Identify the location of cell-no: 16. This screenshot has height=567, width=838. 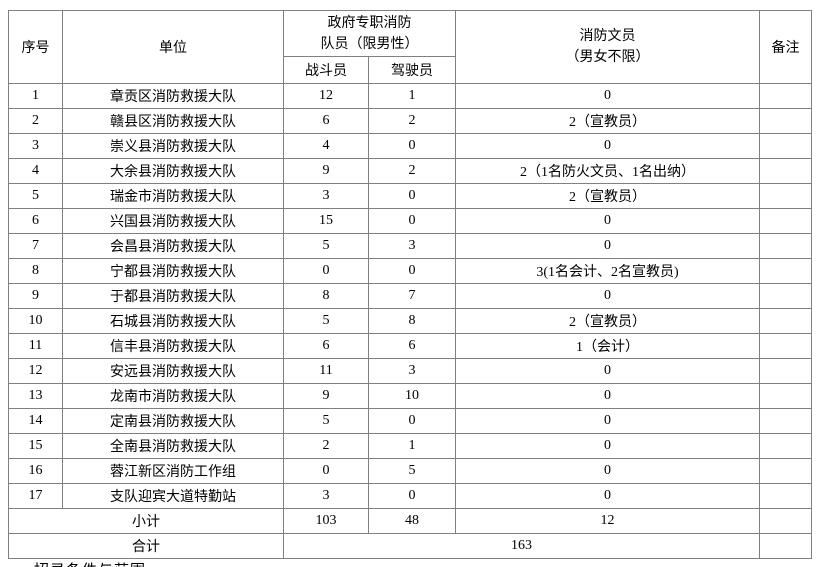
(35, 471).